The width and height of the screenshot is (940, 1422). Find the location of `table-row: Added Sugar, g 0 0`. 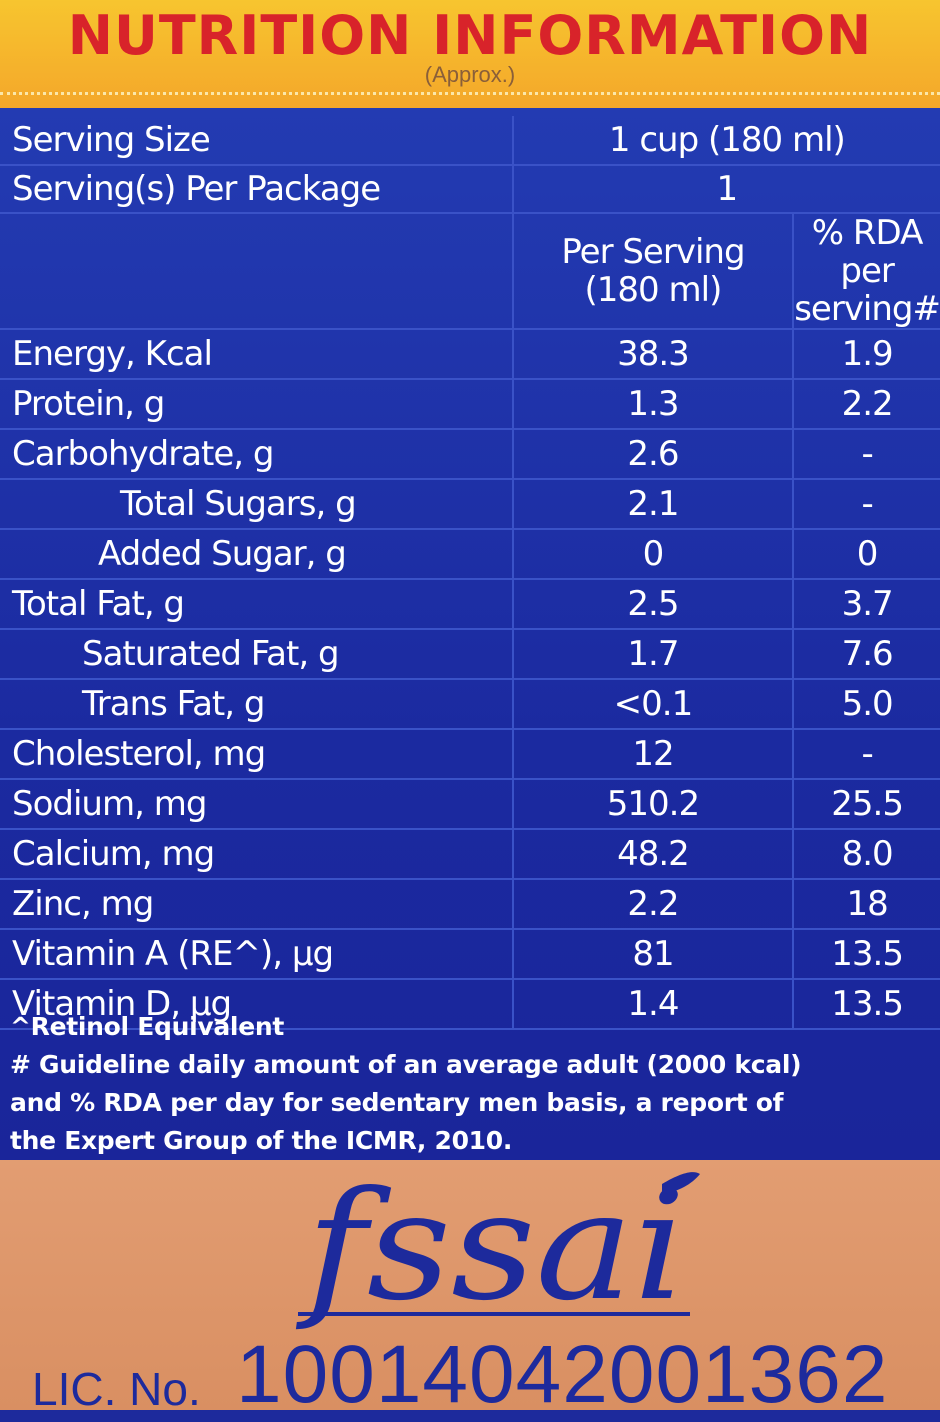

table-row: Added Sugar, g 0 0 is located at coordinates (470, 554).